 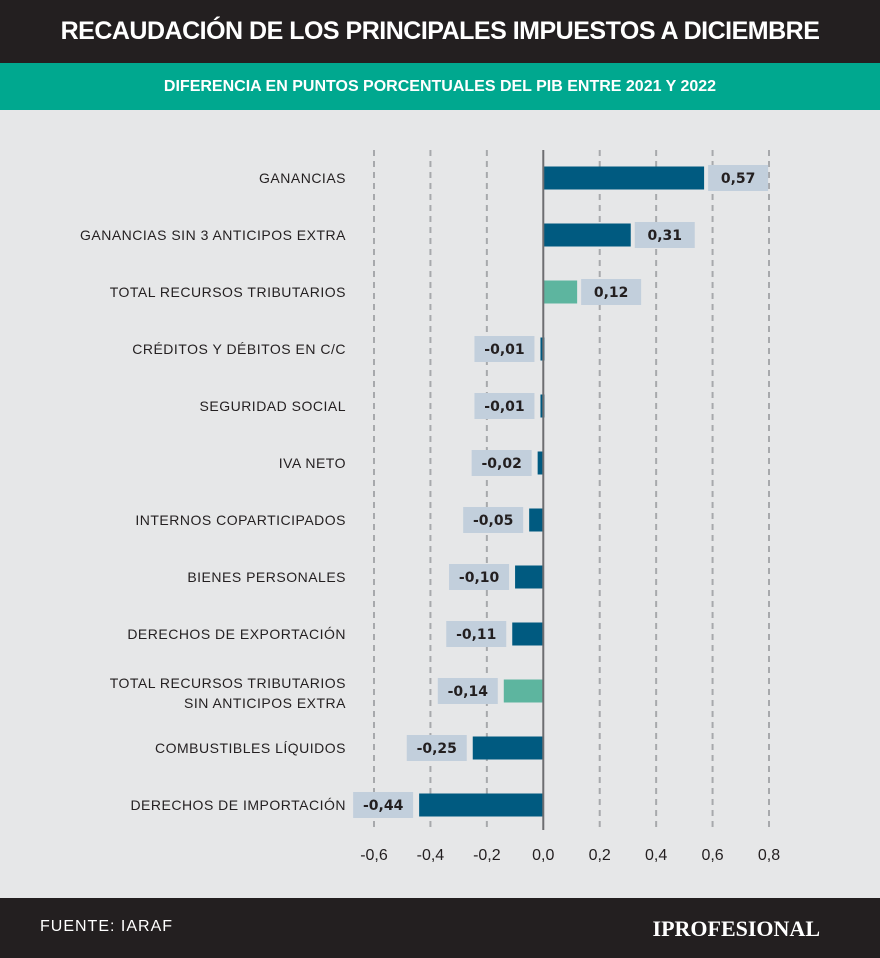 I want to click on value-label: -0,44, so click(x=383, y=806).